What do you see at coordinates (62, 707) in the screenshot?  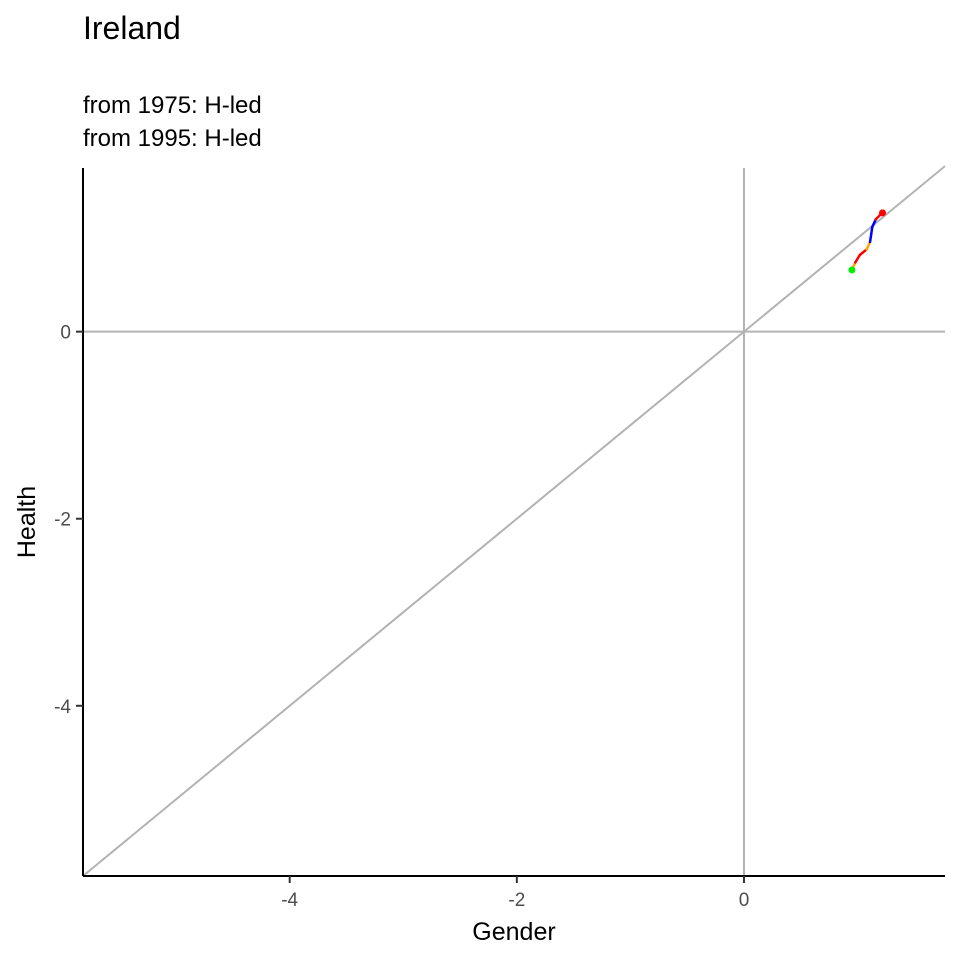 I see `y-tick-label: -4` at bounding box center [62, 707].